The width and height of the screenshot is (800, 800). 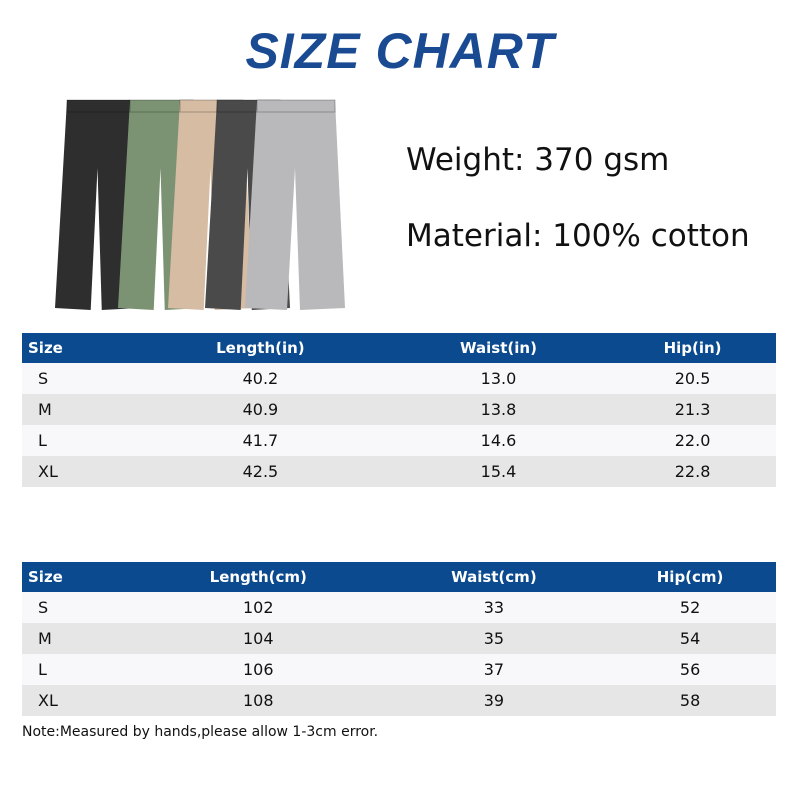 I want to click on cell-waist: 14.6, so click(x=498, y=440).